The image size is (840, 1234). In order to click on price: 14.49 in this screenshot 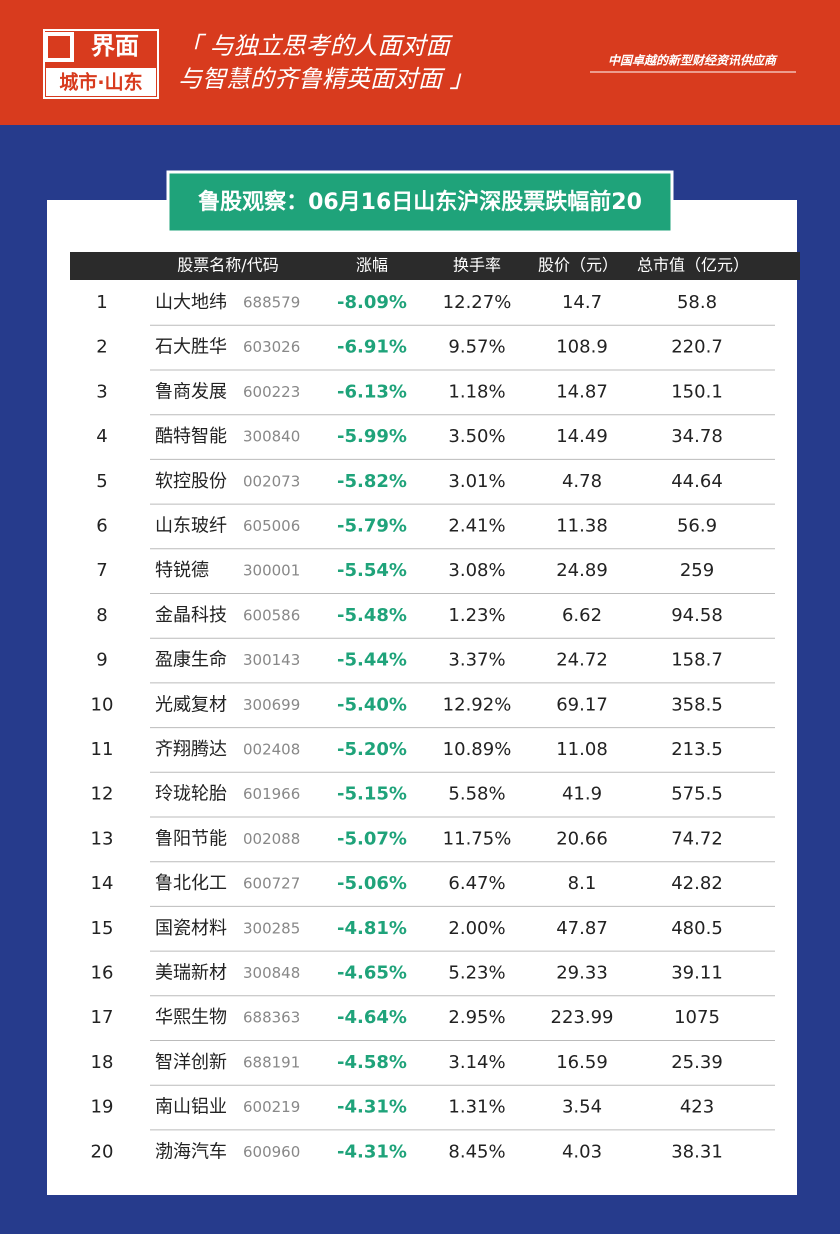, I will do `click(582, 436)`.